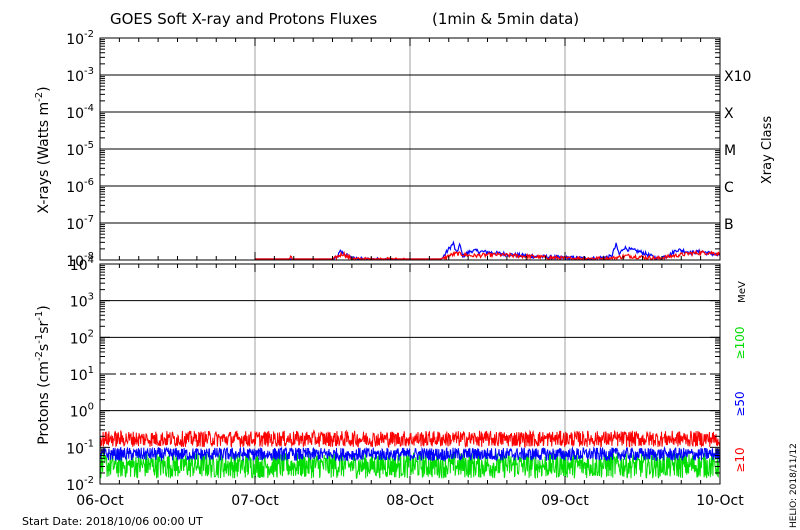 The height and width of the screenshot is (530, 800). I want to click on proton-series, so click(410, 454).